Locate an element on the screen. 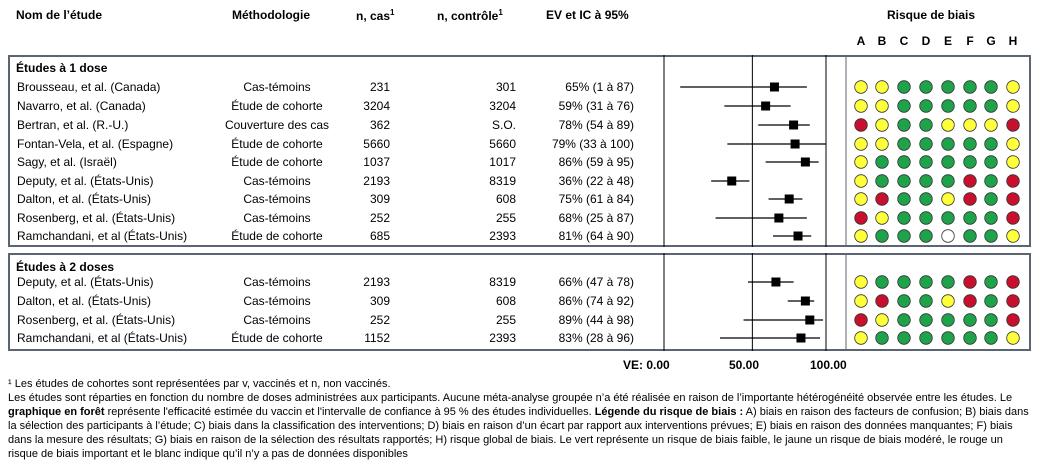 The height and width of the screenshot is (475, 1045). ve-text: 65% (1 à 87) is located at coordinates (599, 87).